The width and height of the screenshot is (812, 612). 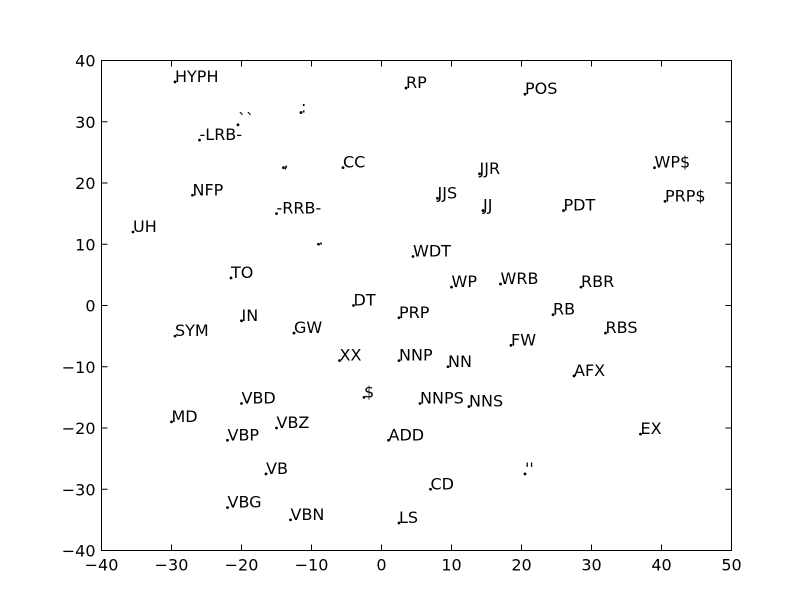 I want to click on point-label: IN, so click(x=250, y=315).